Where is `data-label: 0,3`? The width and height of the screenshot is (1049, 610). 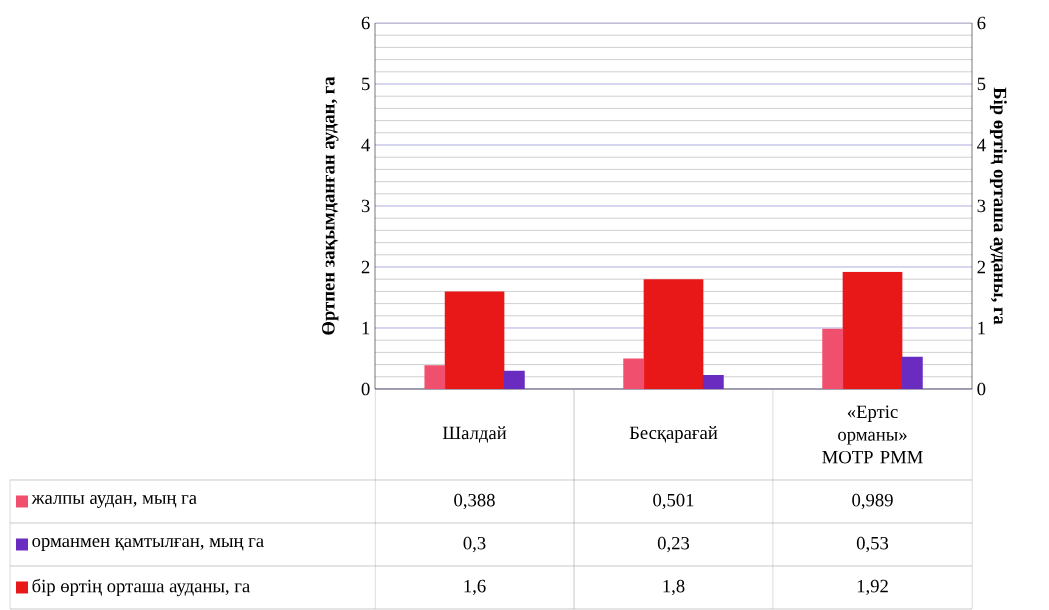 data-label: 0,3 is located at coordinates (474, 544).